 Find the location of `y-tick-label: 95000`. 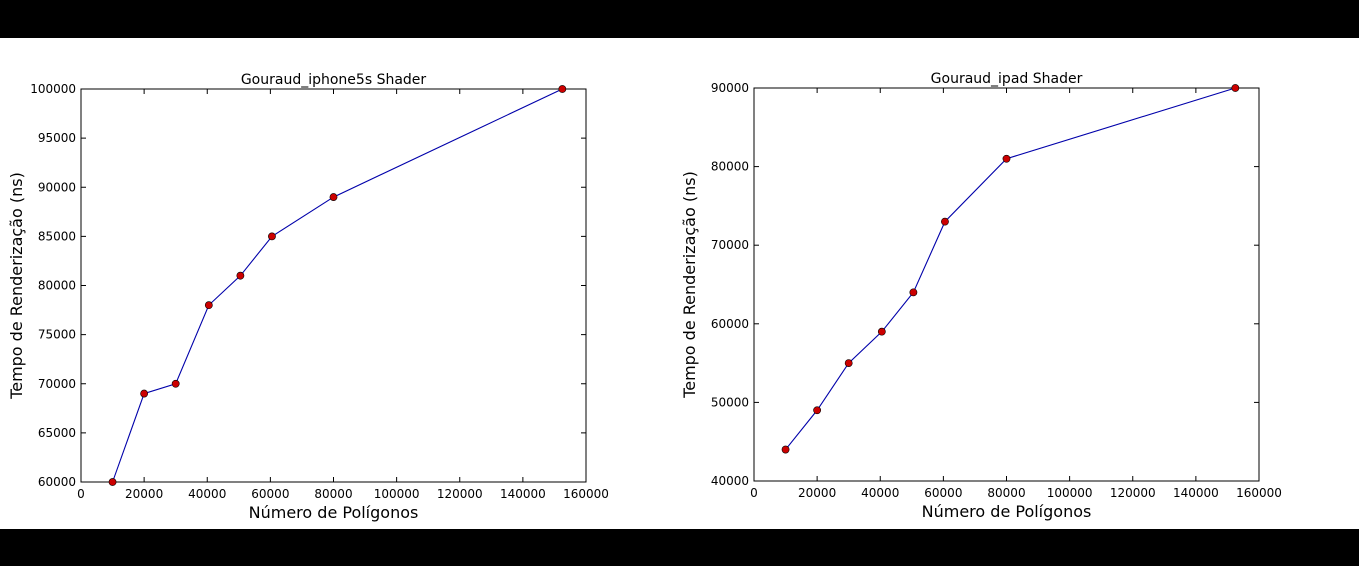

y-tick-label: 95000 is located at coordinates (57, 138).